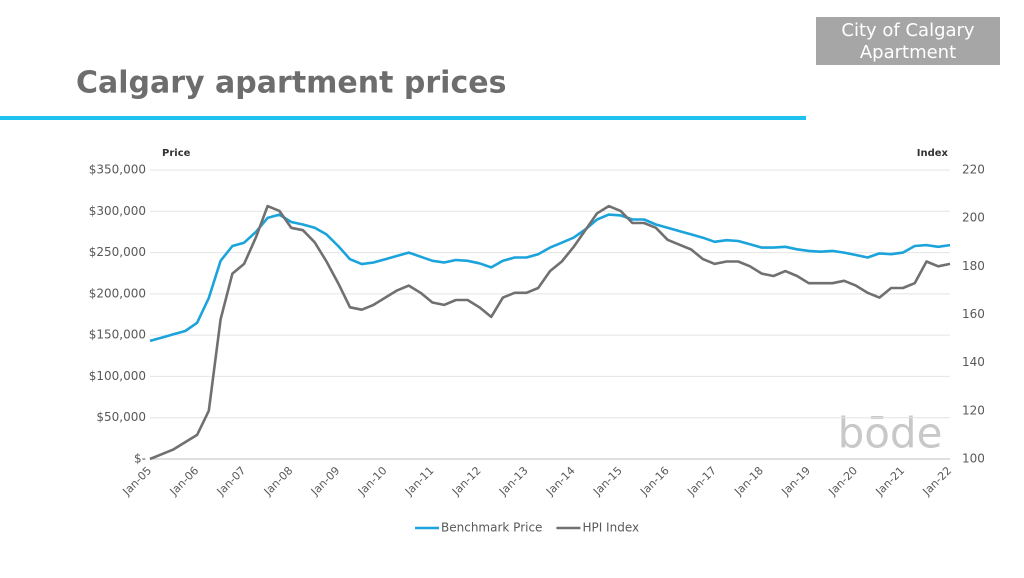 The height and width of the screenshot is (578, 1024). I want to click on tag-line: City of Calgary, so click(908, 30).